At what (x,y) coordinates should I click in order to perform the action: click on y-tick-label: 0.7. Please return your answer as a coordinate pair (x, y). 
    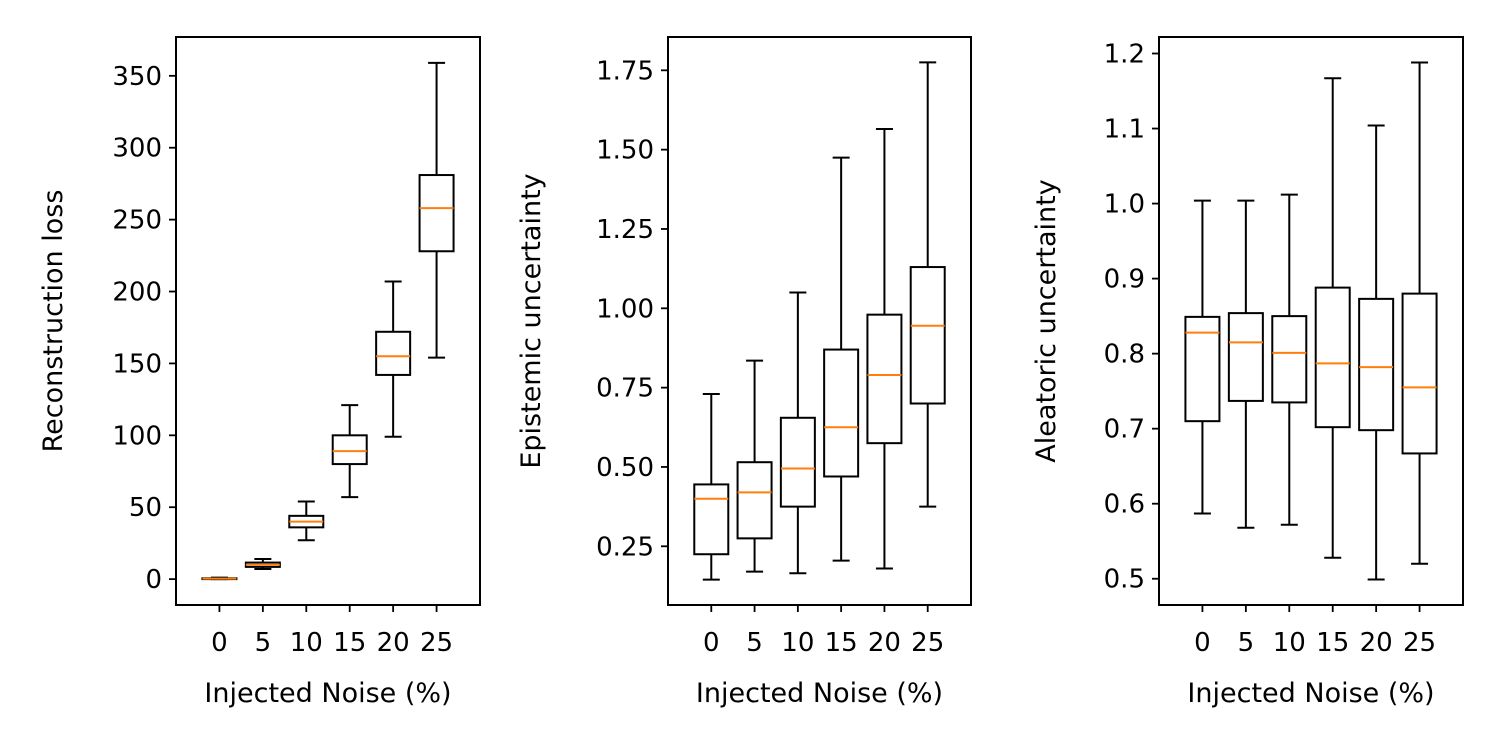
    Looking at the image, I should click on (1124, 430).